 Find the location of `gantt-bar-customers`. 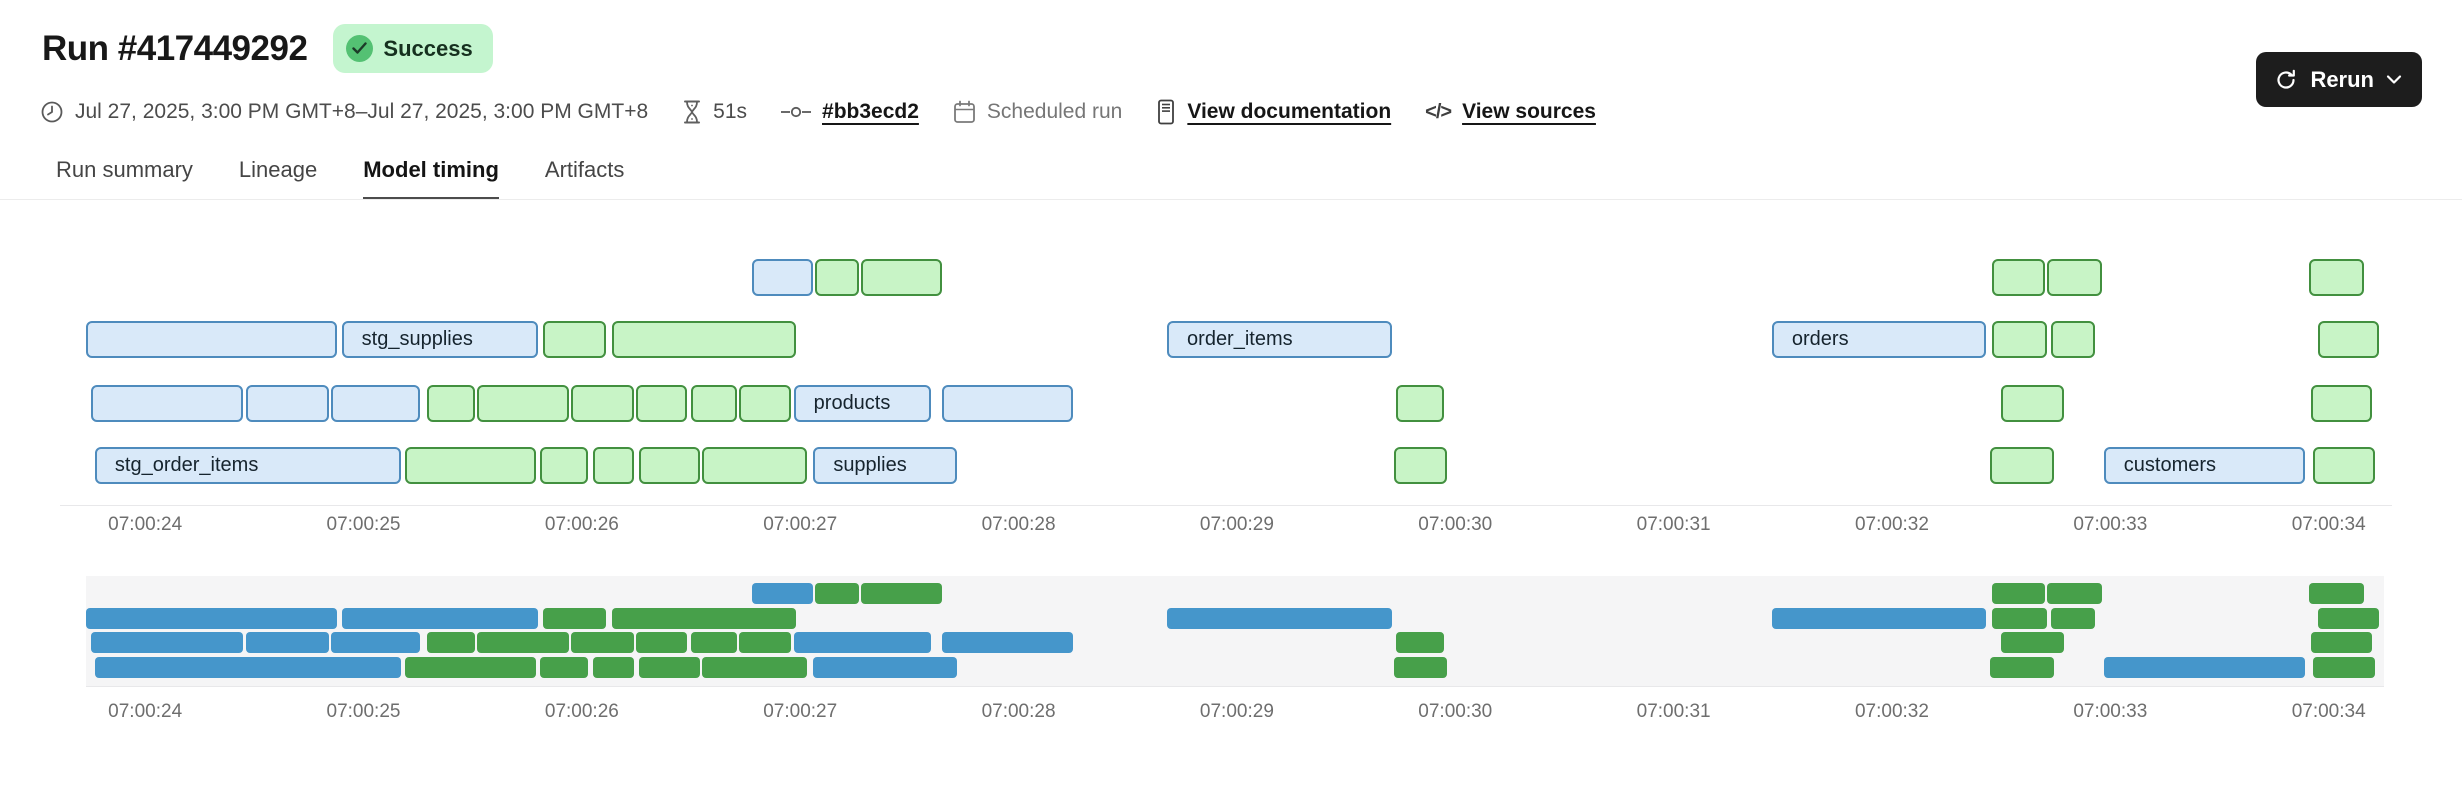

gantt-bar-customers is located at coordinates (2204, 667).